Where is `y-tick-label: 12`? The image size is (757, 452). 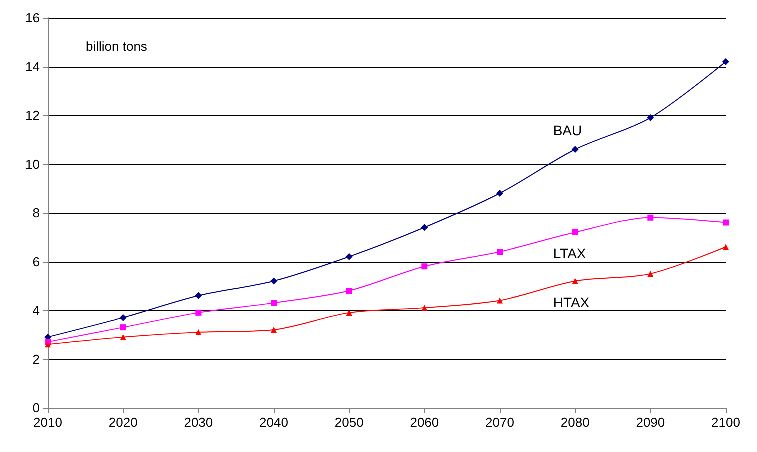 y-tick-label: 12 is located at coordinates (33, 115).